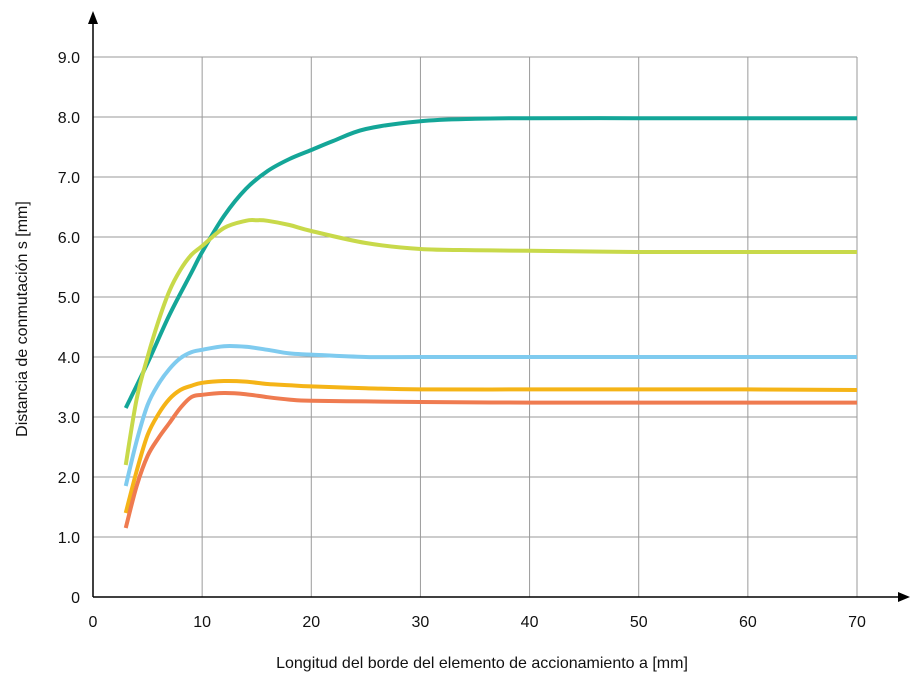  I want to click on x-tick-label: 70, so click(857, 622).